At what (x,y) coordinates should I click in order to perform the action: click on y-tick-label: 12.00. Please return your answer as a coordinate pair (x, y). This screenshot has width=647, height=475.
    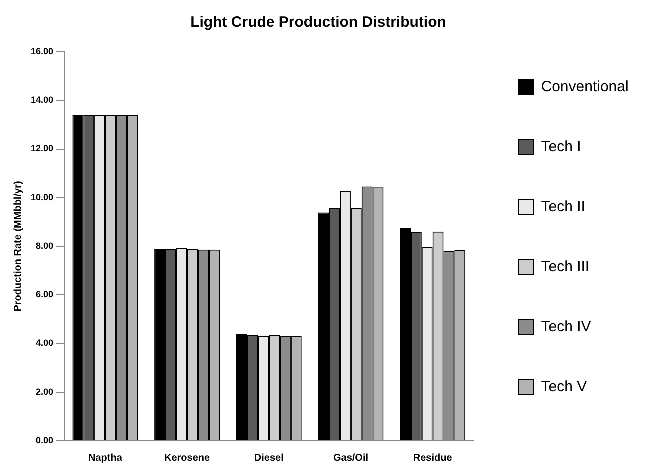
    Looking at the image, I should click on (42, 149).